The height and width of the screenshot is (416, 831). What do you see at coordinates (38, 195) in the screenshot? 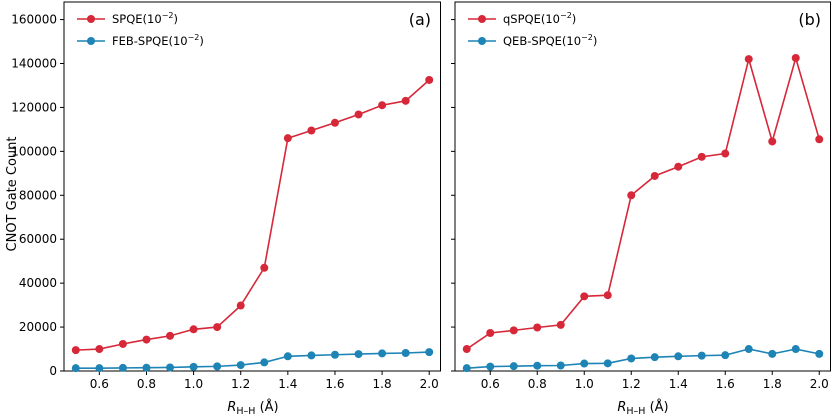
I see `y-tick-label-a: 80000` at bounding box center [38, 195].